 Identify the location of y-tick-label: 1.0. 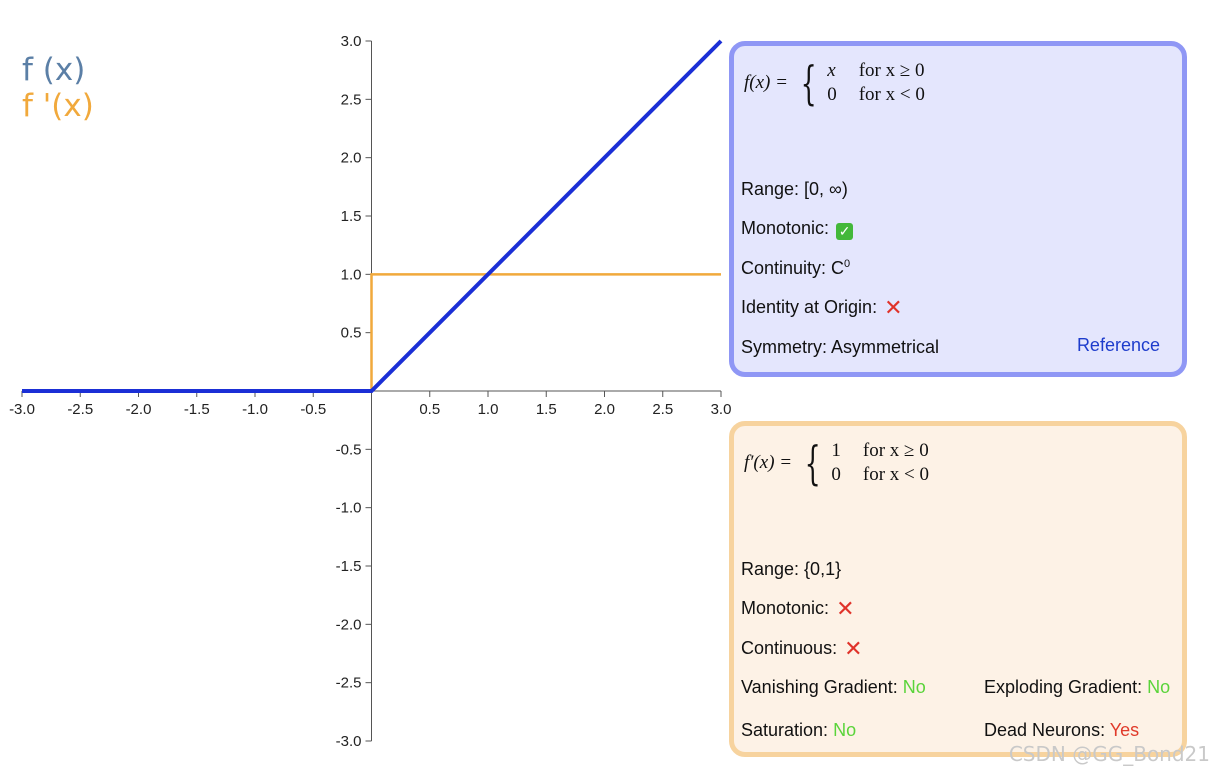
(351, 274).